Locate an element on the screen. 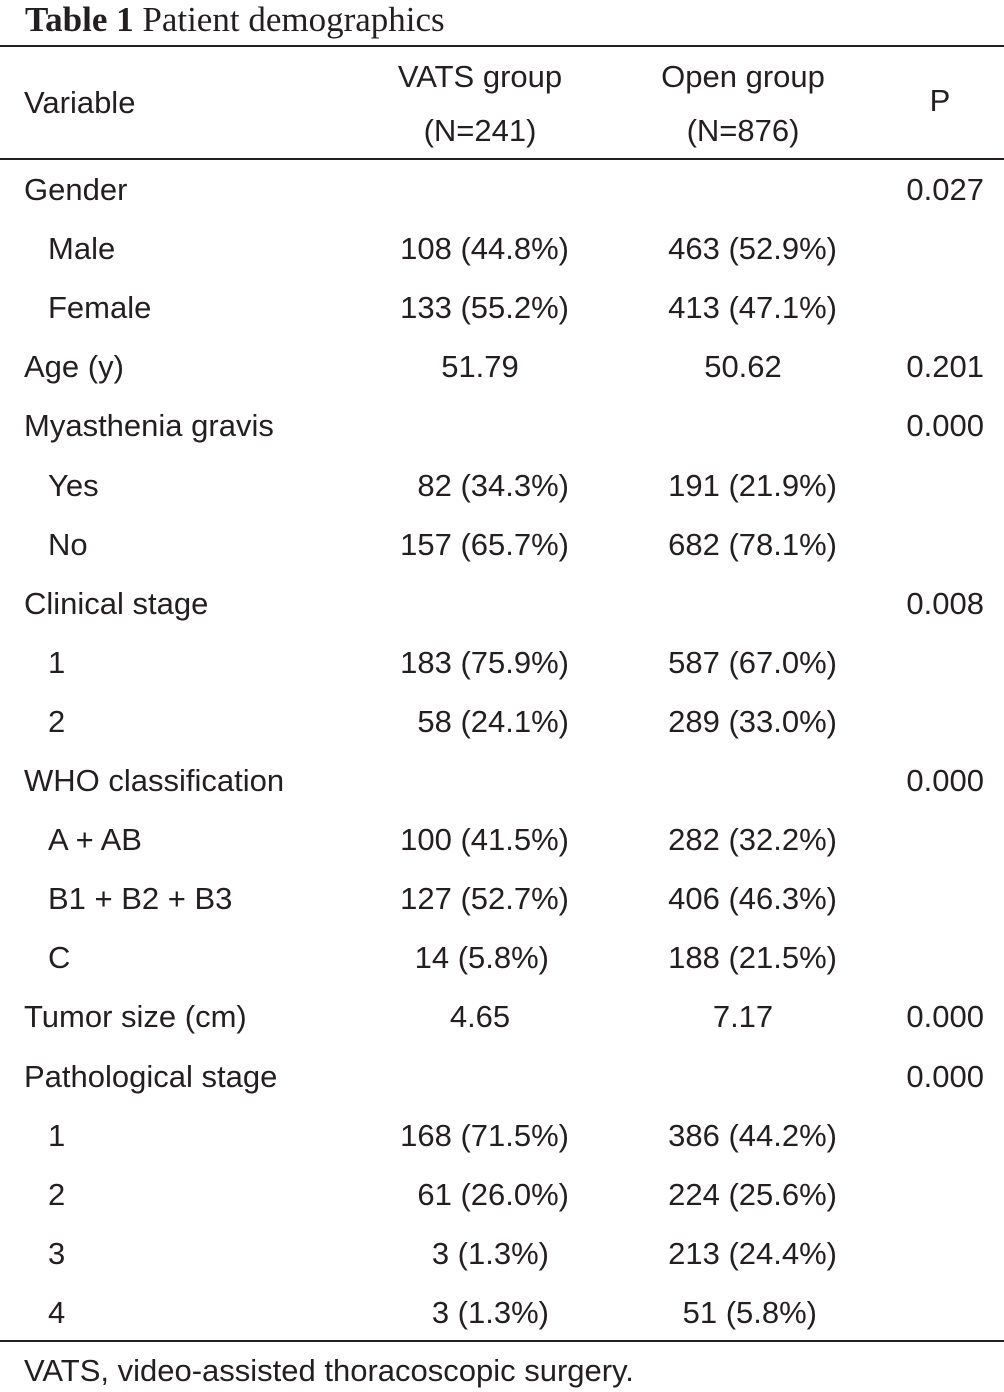 Image resolution: width=1004 pixels, height=1392 pixels. row-vats-value: 14 (5.8%) is located at coordinates (481, 957).